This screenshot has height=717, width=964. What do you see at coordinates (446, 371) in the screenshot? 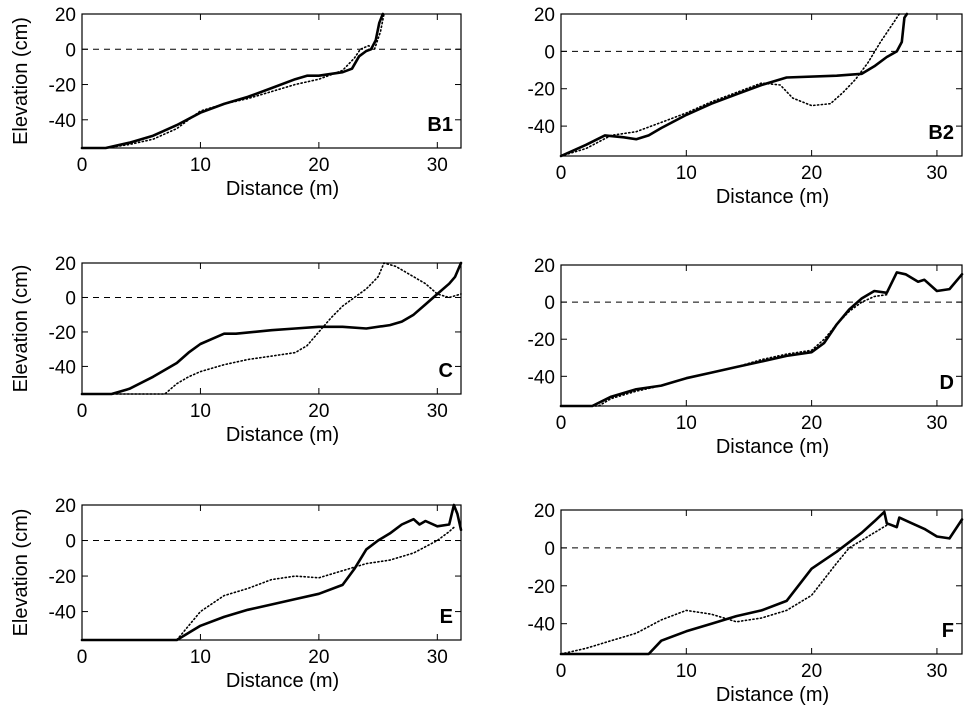
I see `panel-label: C` at bounding box center [446, 371].